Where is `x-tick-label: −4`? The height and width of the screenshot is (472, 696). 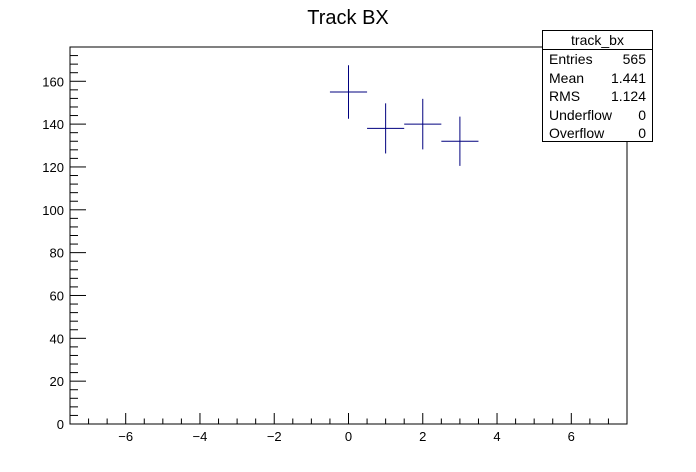 x-tick-label: −4 is located at coordinates (200, 436).